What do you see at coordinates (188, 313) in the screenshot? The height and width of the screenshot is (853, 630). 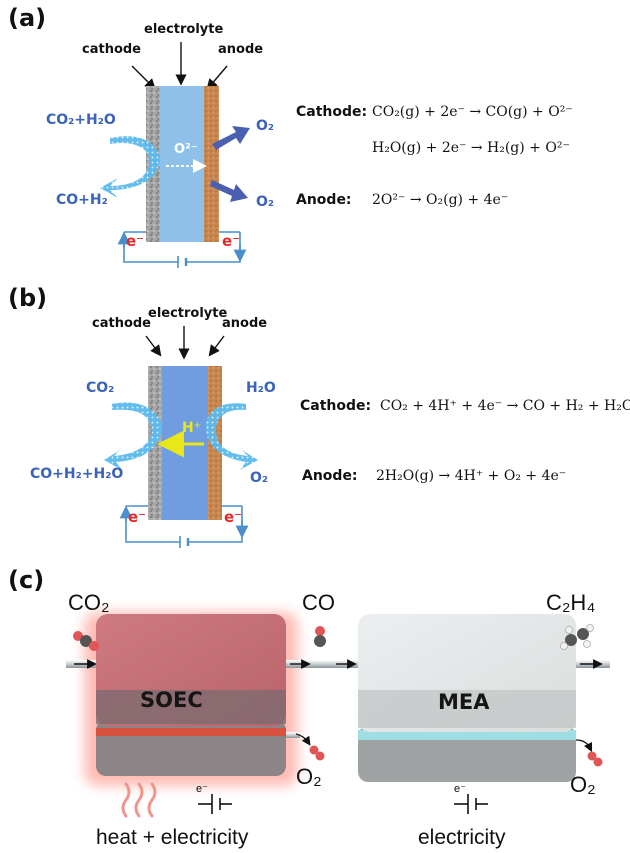 I see `electrolyte-label-b: electrolyte` at bounding box center [188, 313].